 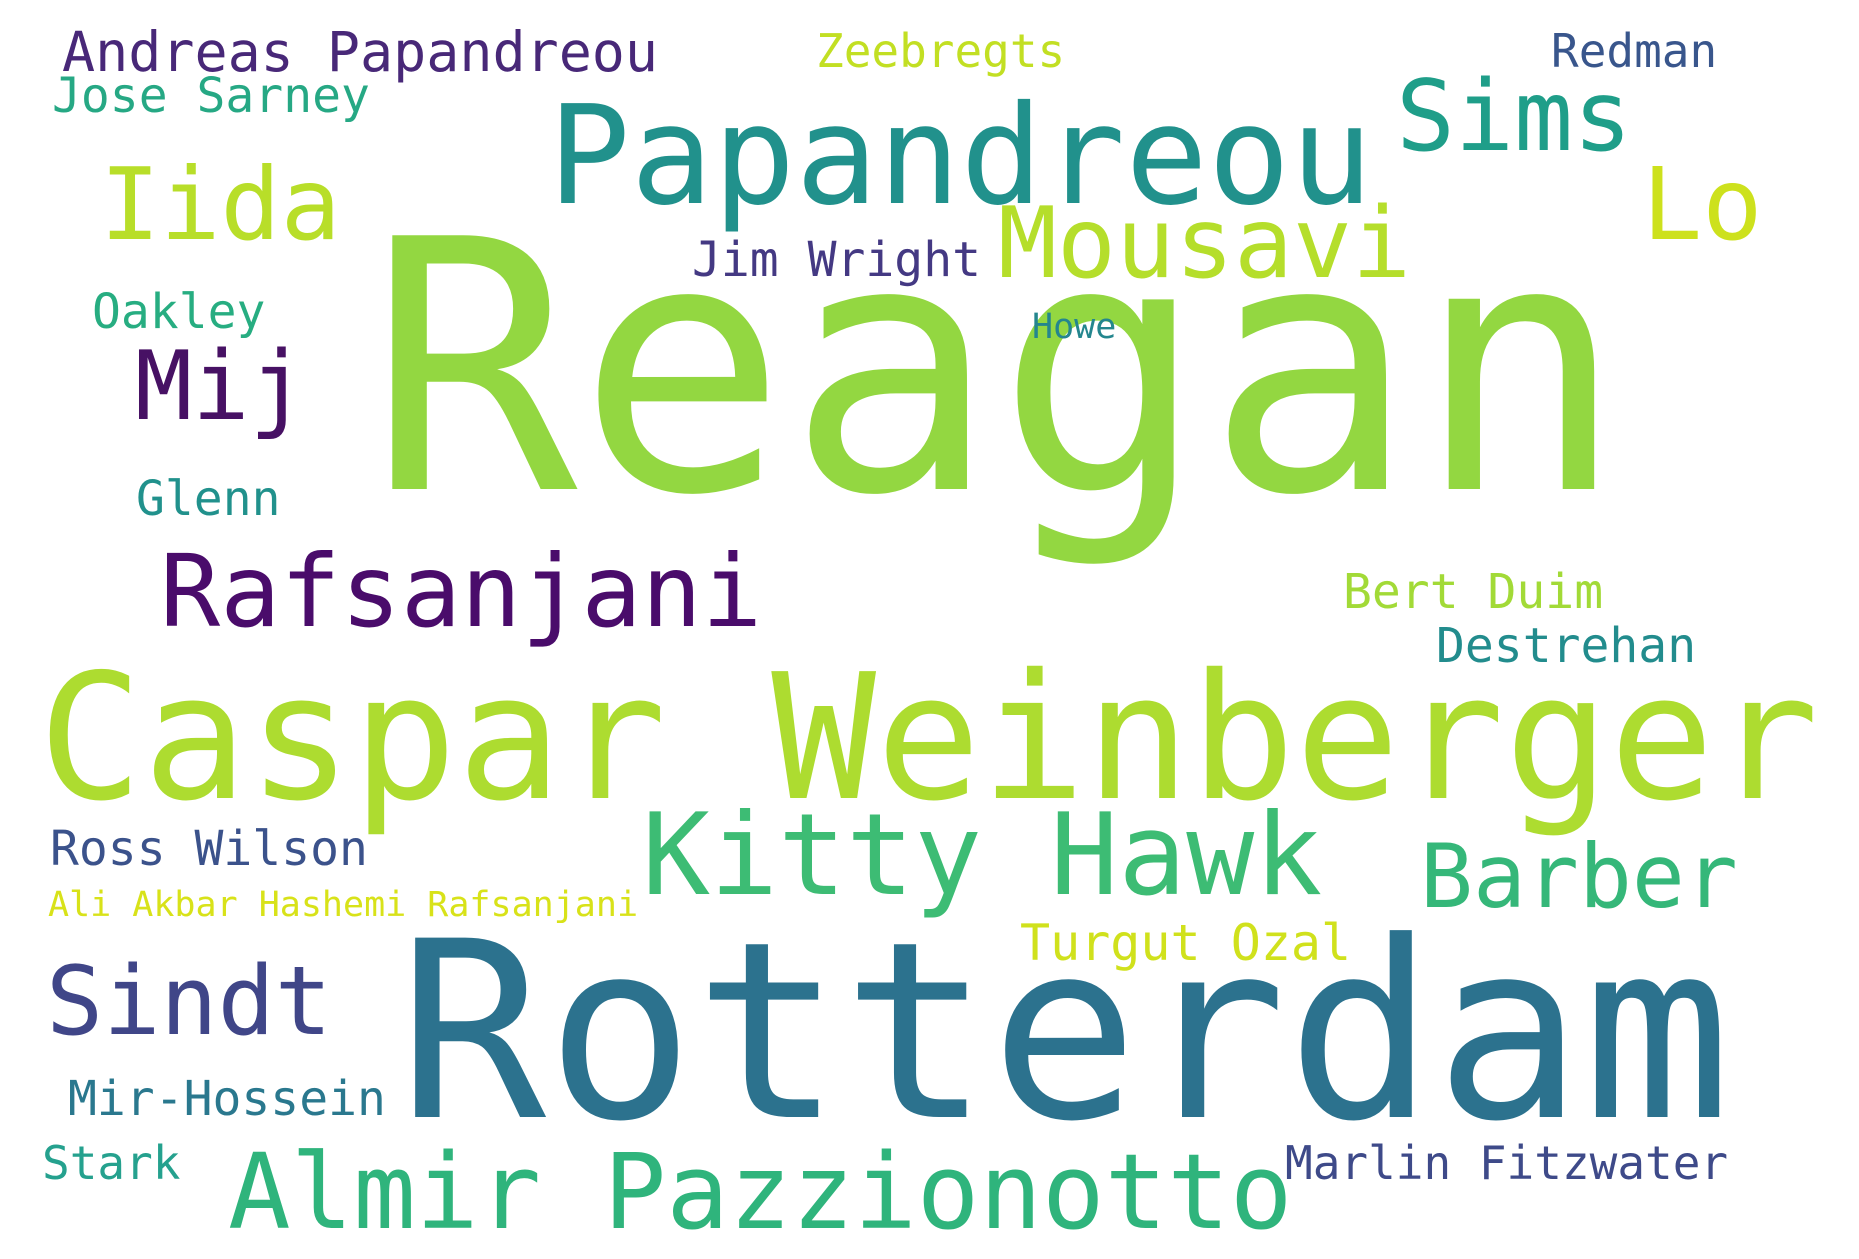 What do you see at coordinates (221, 387) in the screenshot?
I see `word-mij: Mij` at bounding box center [221, 387].